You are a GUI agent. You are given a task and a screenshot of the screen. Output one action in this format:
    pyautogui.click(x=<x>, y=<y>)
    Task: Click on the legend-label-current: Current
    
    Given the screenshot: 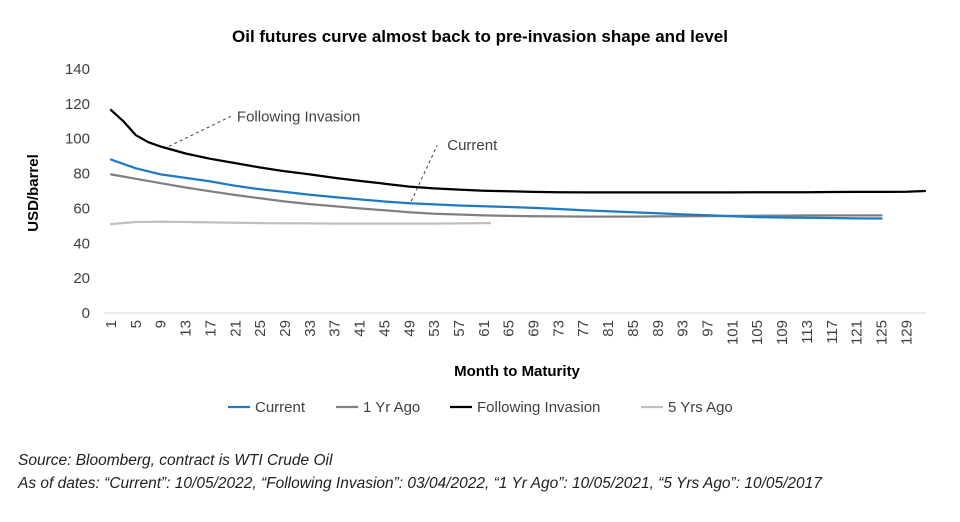 What is the action you would take?
    pyautogui.click(x=280, y=407)
    